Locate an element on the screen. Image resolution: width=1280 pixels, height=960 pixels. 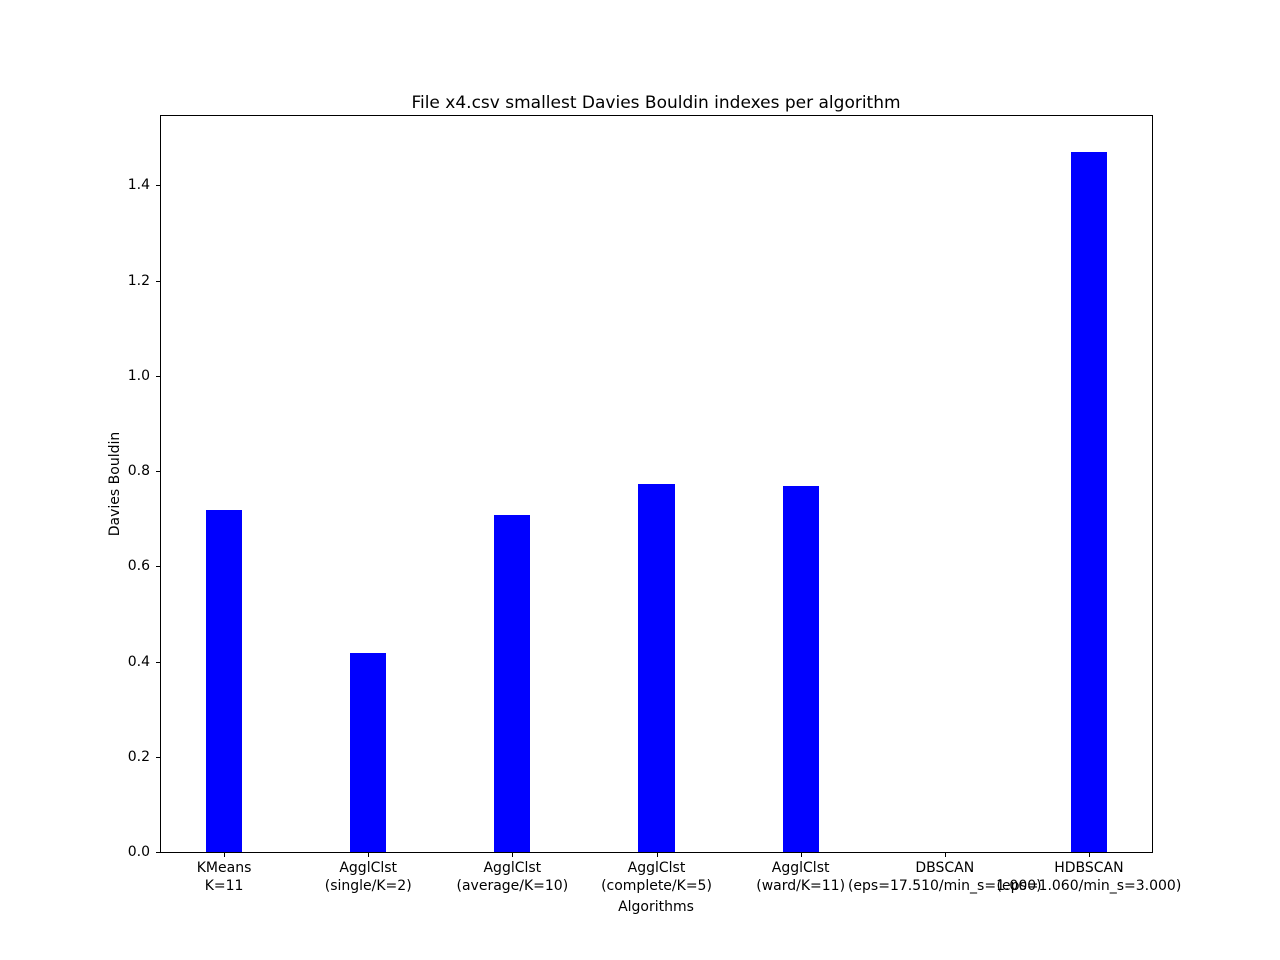
bar-hdbscan is located at coordinates (1088, 501).